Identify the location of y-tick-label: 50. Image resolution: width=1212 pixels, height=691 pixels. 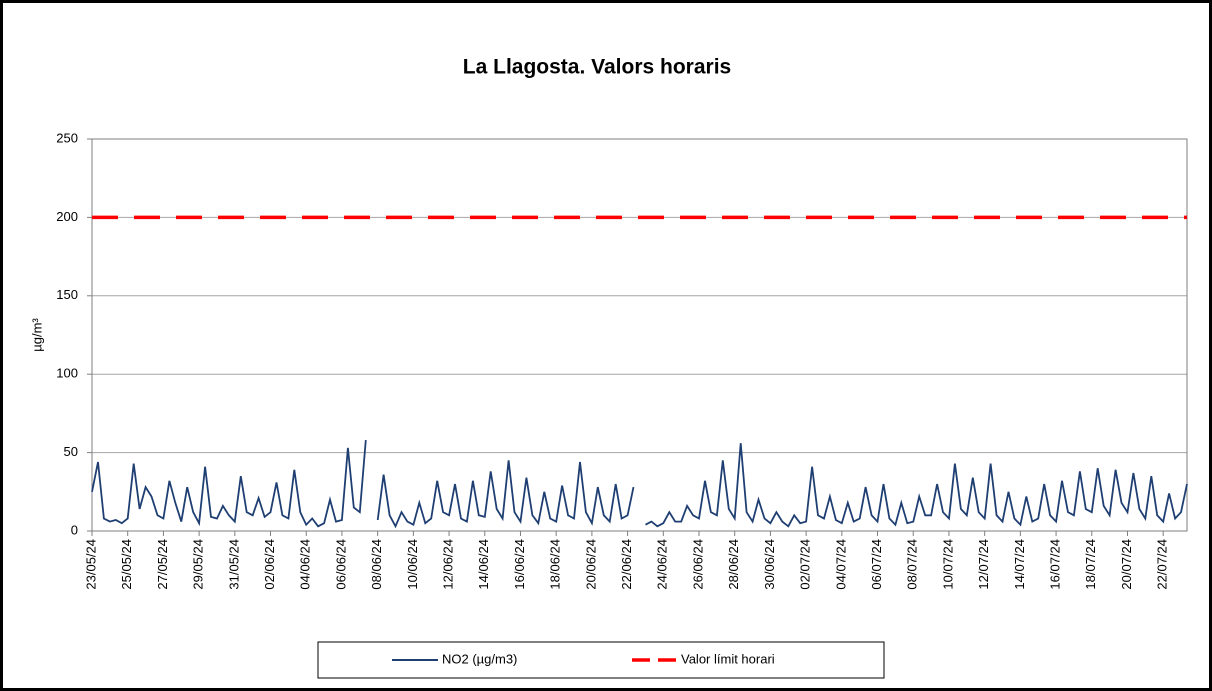
(71, 451).